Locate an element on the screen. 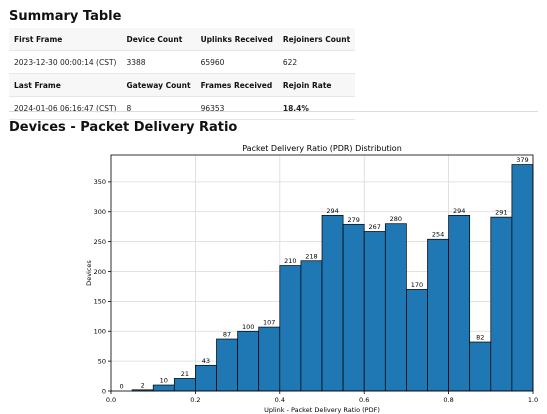 The image size is (547, 414). table-cell: 2023-12-30 00:00:14 (CST) is located at coordinates (65, 62).